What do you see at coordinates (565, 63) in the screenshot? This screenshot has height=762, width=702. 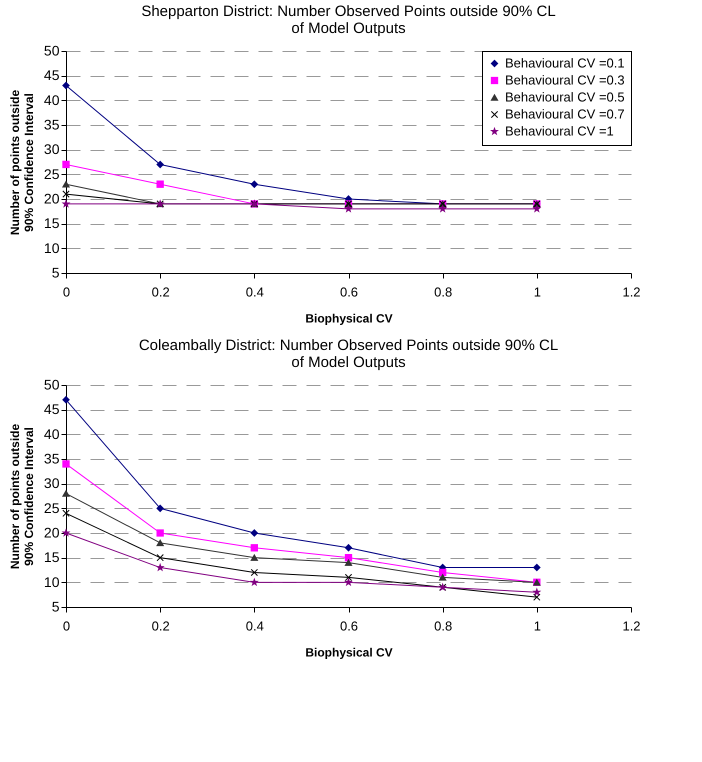 I see `legend-label: Behavioural CV =0.1` at bounding box center [565, 63].